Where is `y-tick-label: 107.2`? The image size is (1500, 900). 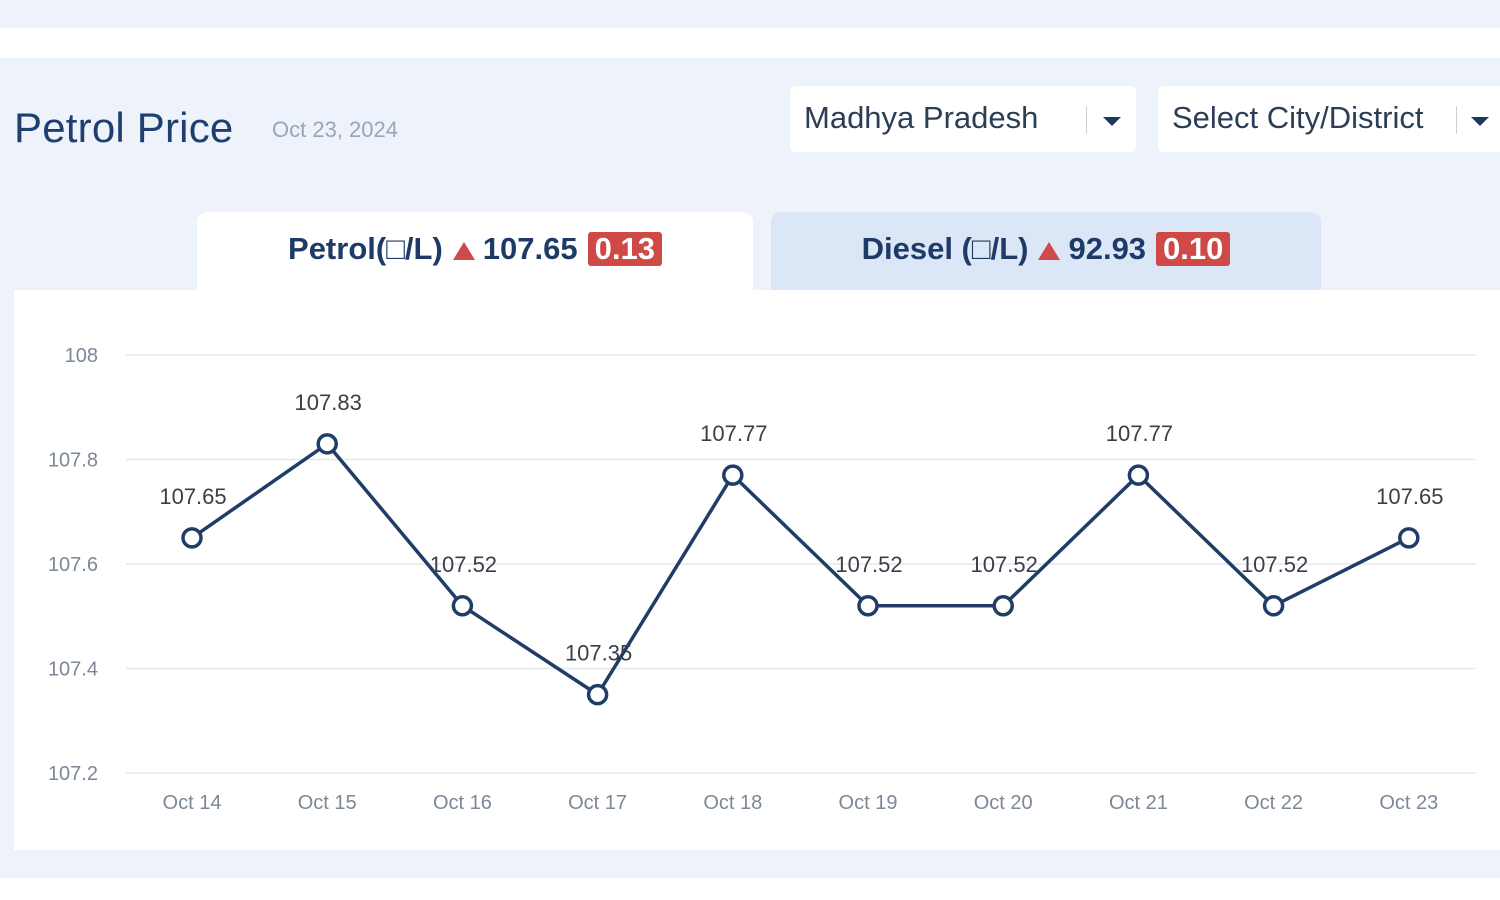 y-tick-label: 107.2 is located at coordinates (73, 774).